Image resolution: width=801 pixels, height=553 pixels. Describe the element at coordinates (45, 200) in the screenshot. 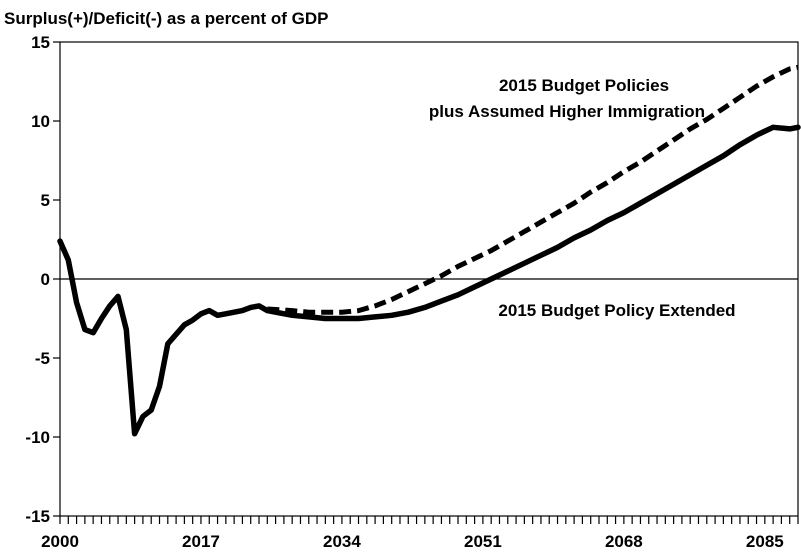

I see `y-tick-label: 5` at that location.